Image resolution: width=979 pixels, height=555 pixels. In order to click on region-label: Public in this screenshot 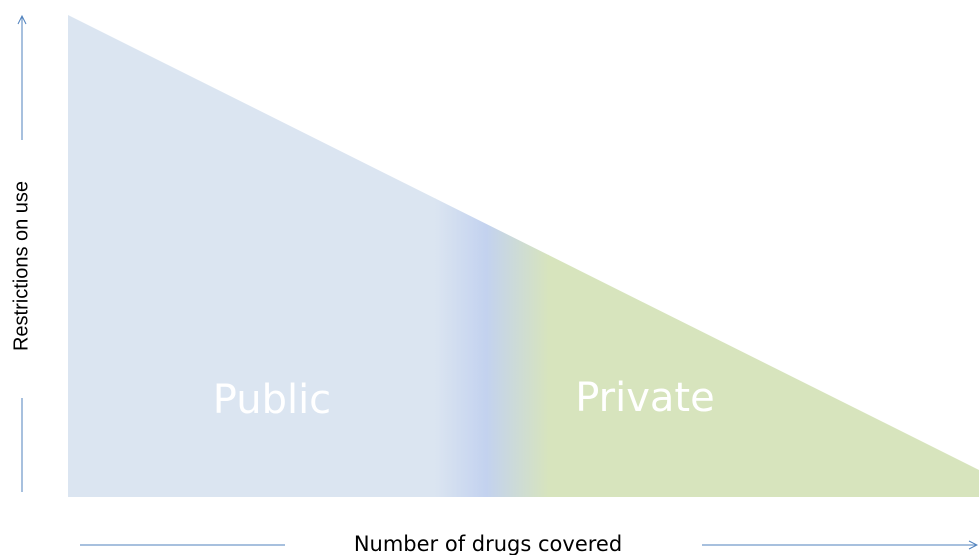, I will do `click(272, 400)`.